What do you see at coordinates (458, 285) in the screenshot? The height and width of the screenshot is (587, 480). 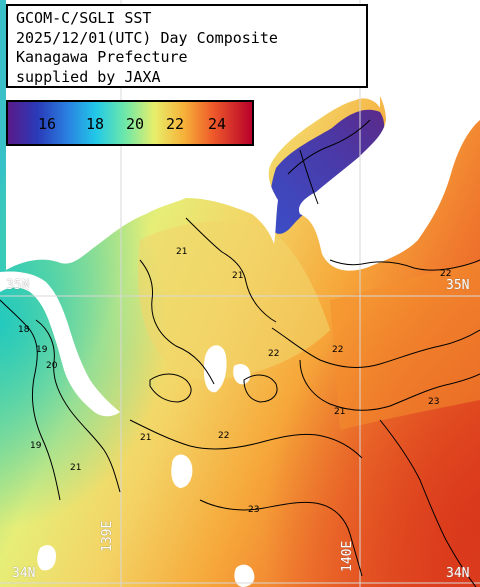 I see `lat-label-35n-east: 35N` at bounding box center [458, 285].